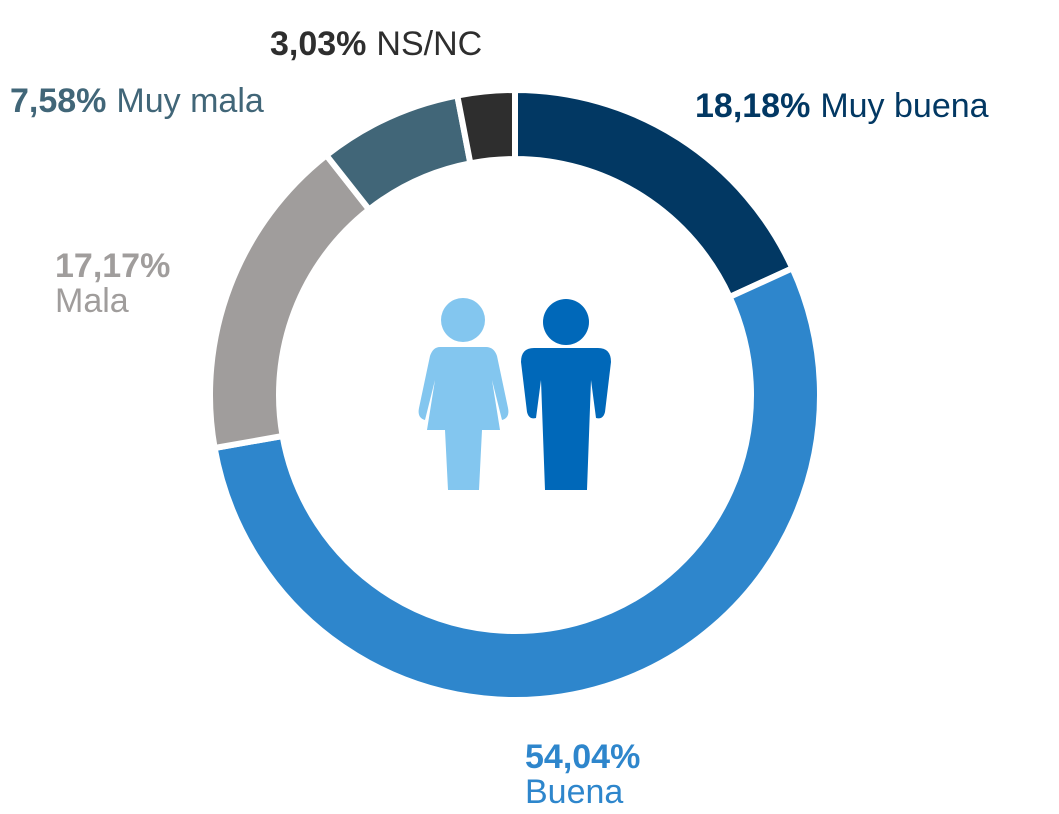 The height and width of the screenshot is (814, 1059). Describe the element at coordinates (189, 101) in the screenshot. I see `label-name: Muy mala` at that location.